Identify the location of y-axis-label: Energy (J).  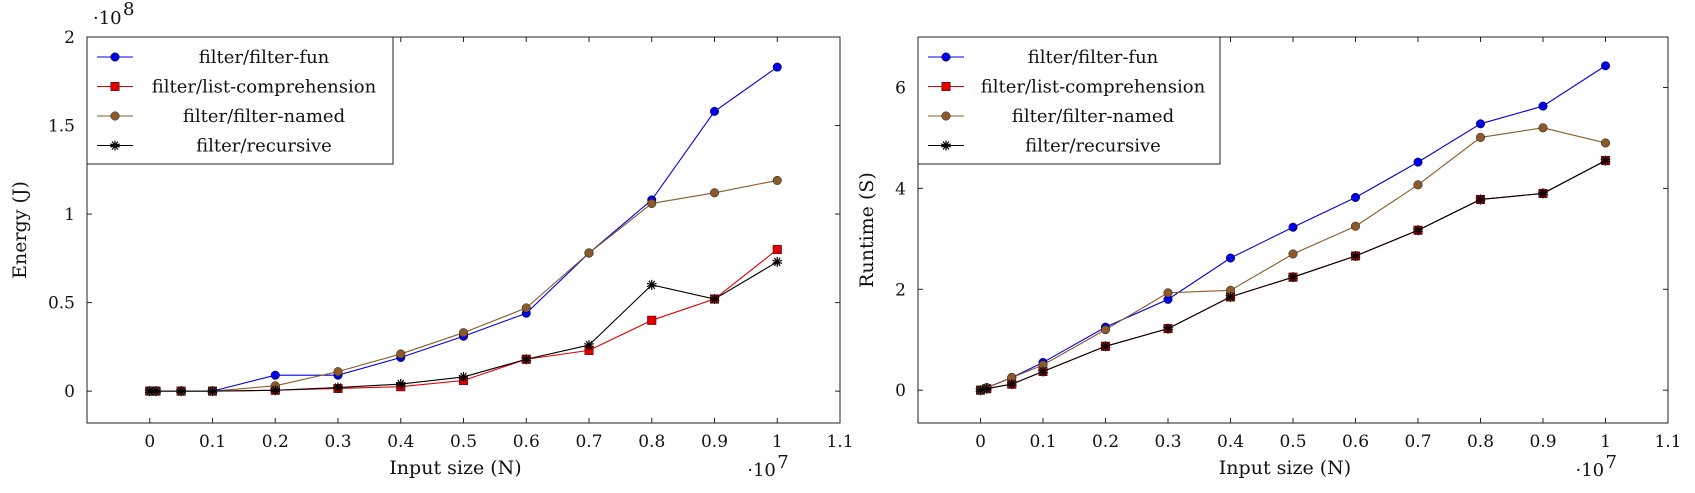
(20, 230).